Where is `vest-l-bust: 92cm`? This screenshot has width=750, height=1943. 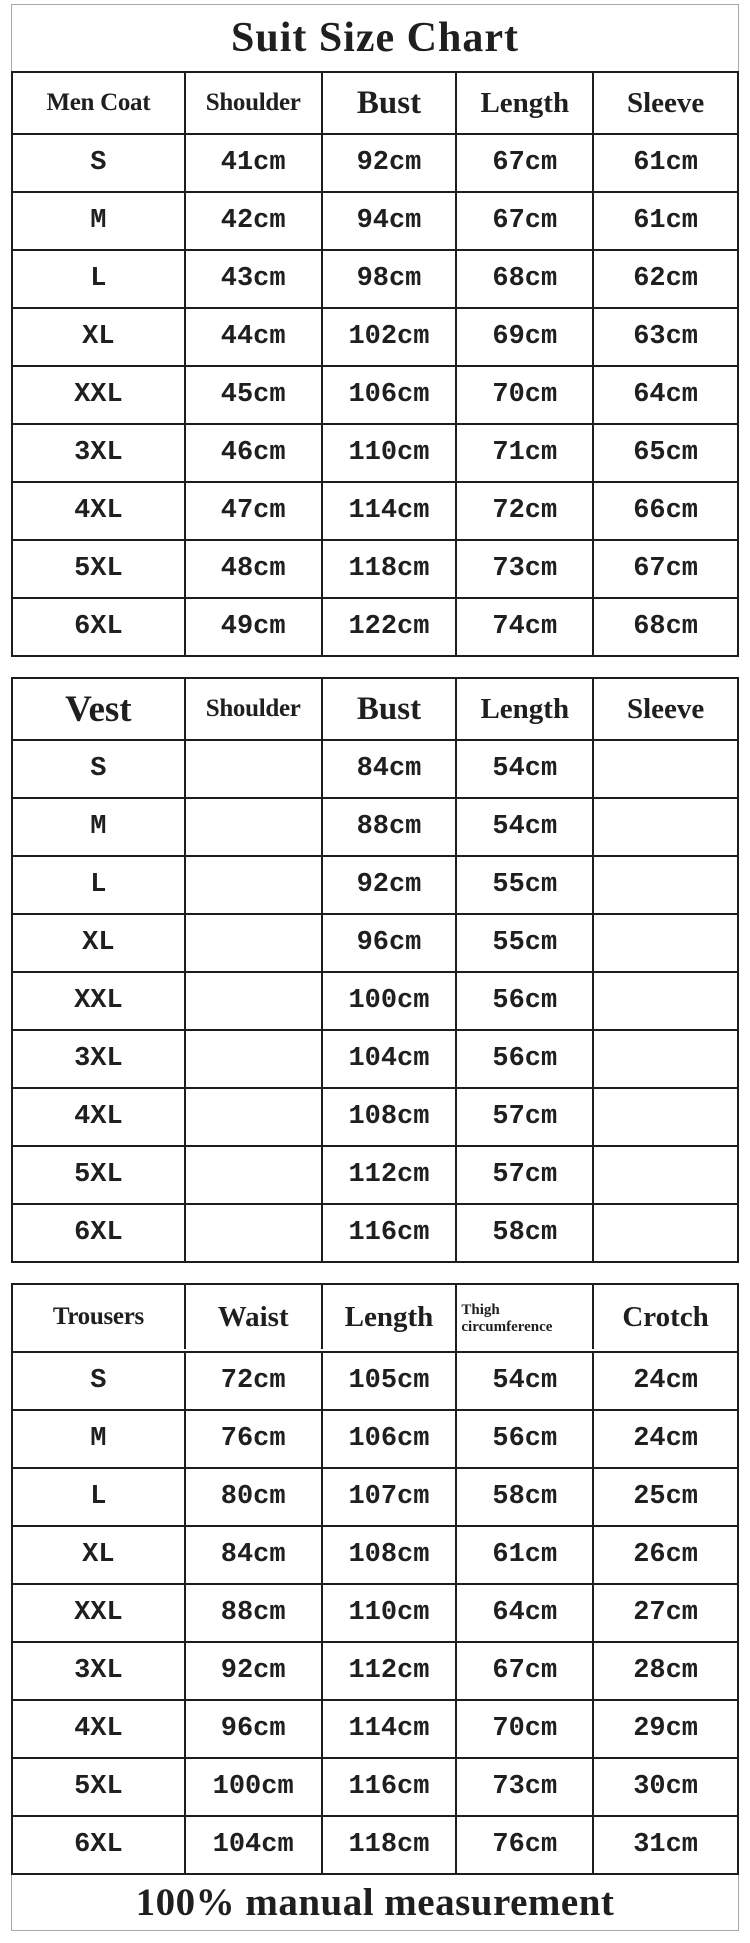 vest-l-bust: 92cm is located at coordinates (388, 885).